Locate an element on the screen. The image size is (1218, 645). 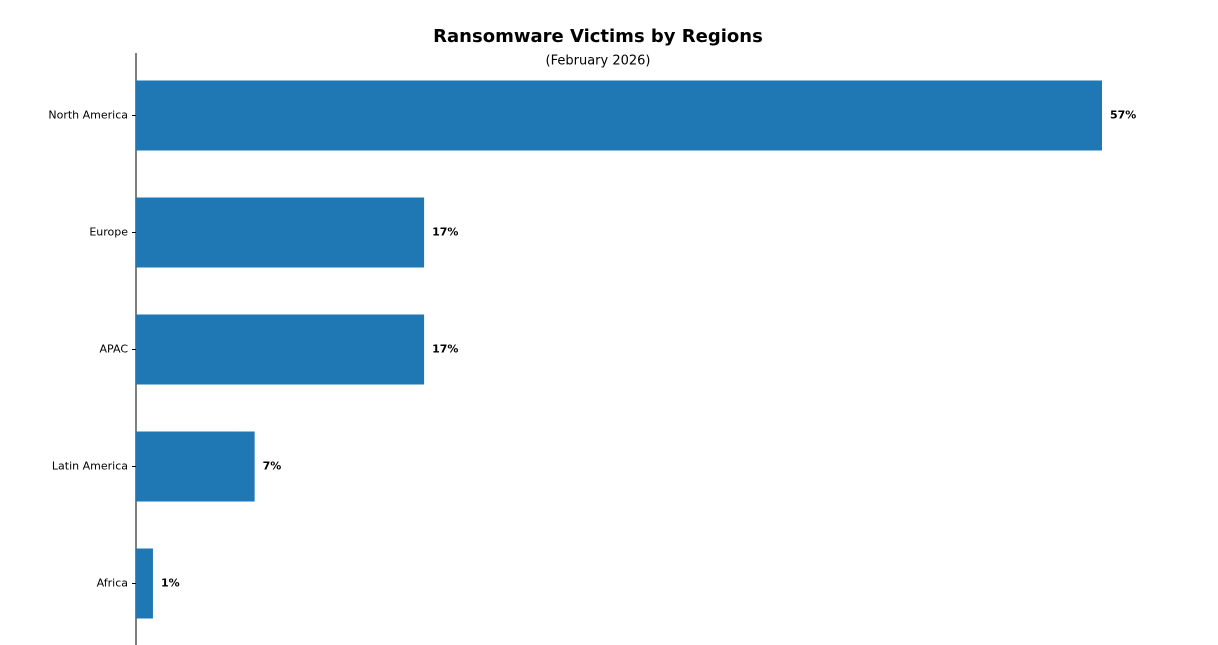
value-label: 1% is located at coordinates (170, 583).